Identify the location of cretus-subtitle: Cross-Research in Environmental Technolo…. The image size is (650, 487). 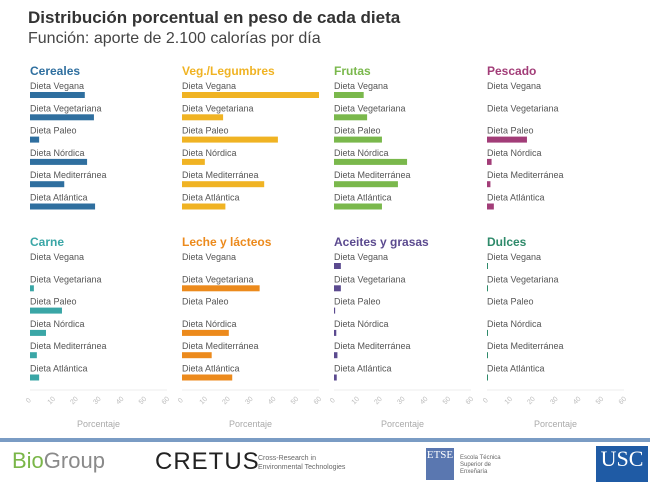
(302, 463).